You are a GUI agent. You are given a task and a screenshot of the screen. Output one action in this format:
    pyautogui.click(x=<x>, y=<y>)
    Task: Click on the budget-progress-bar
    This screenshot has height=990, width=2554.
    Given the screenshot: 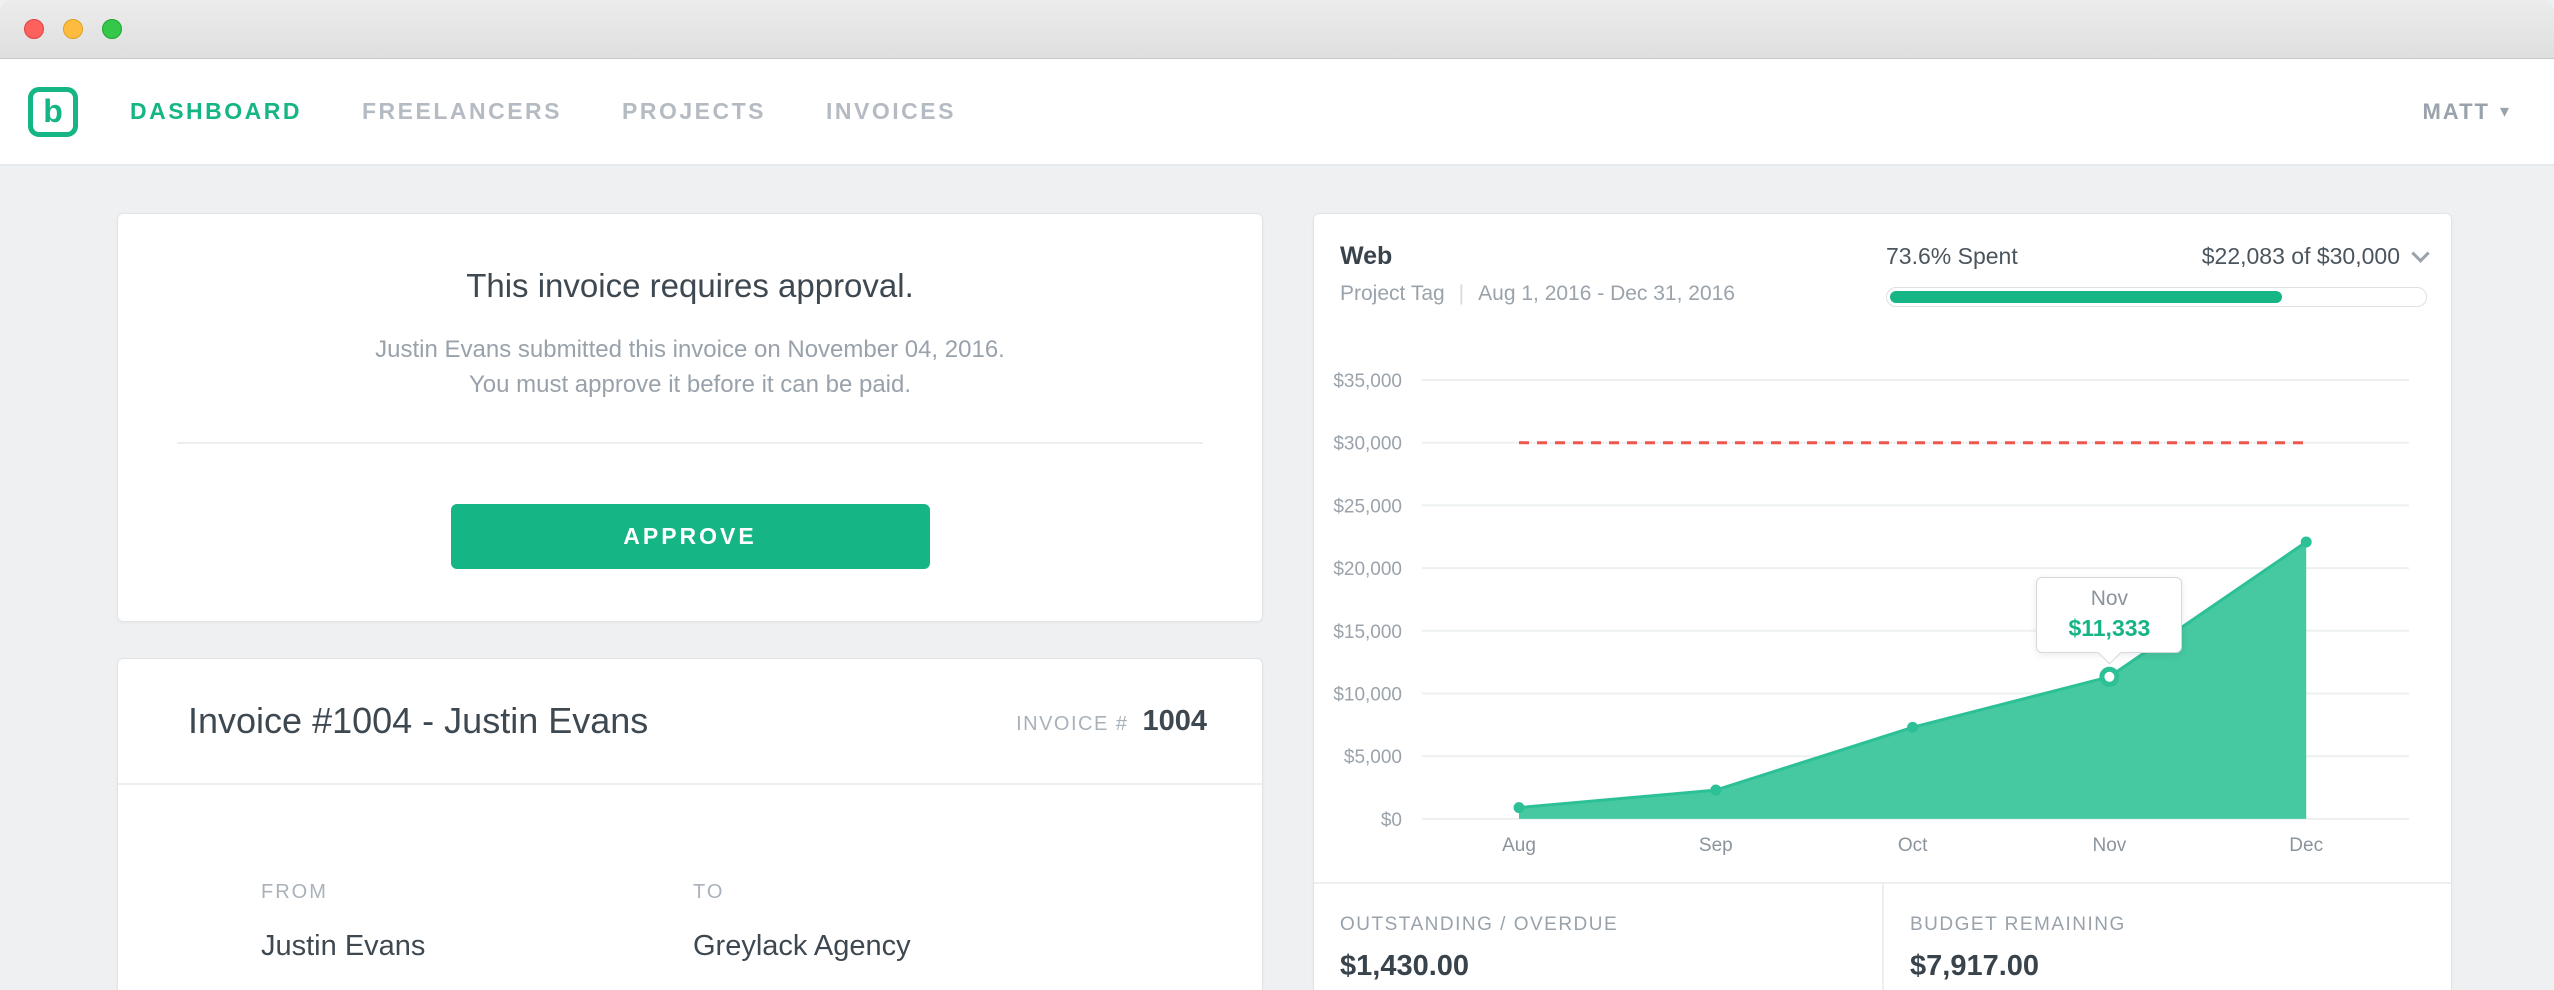 What is the action you would take?
    pyautogui.click(x=2156, y=297)
    